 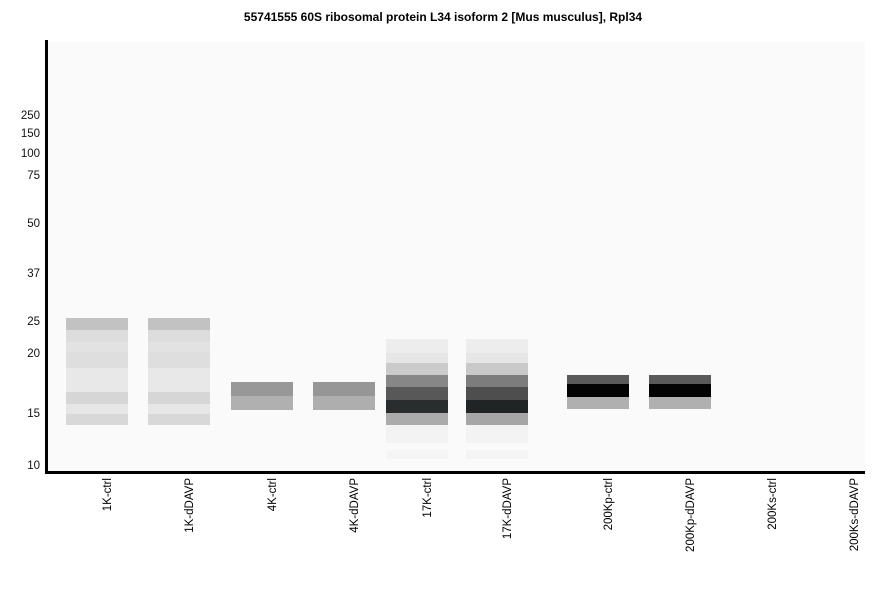 I want to click on y-axis-tick-100: 100, so click(x=30, y=154).